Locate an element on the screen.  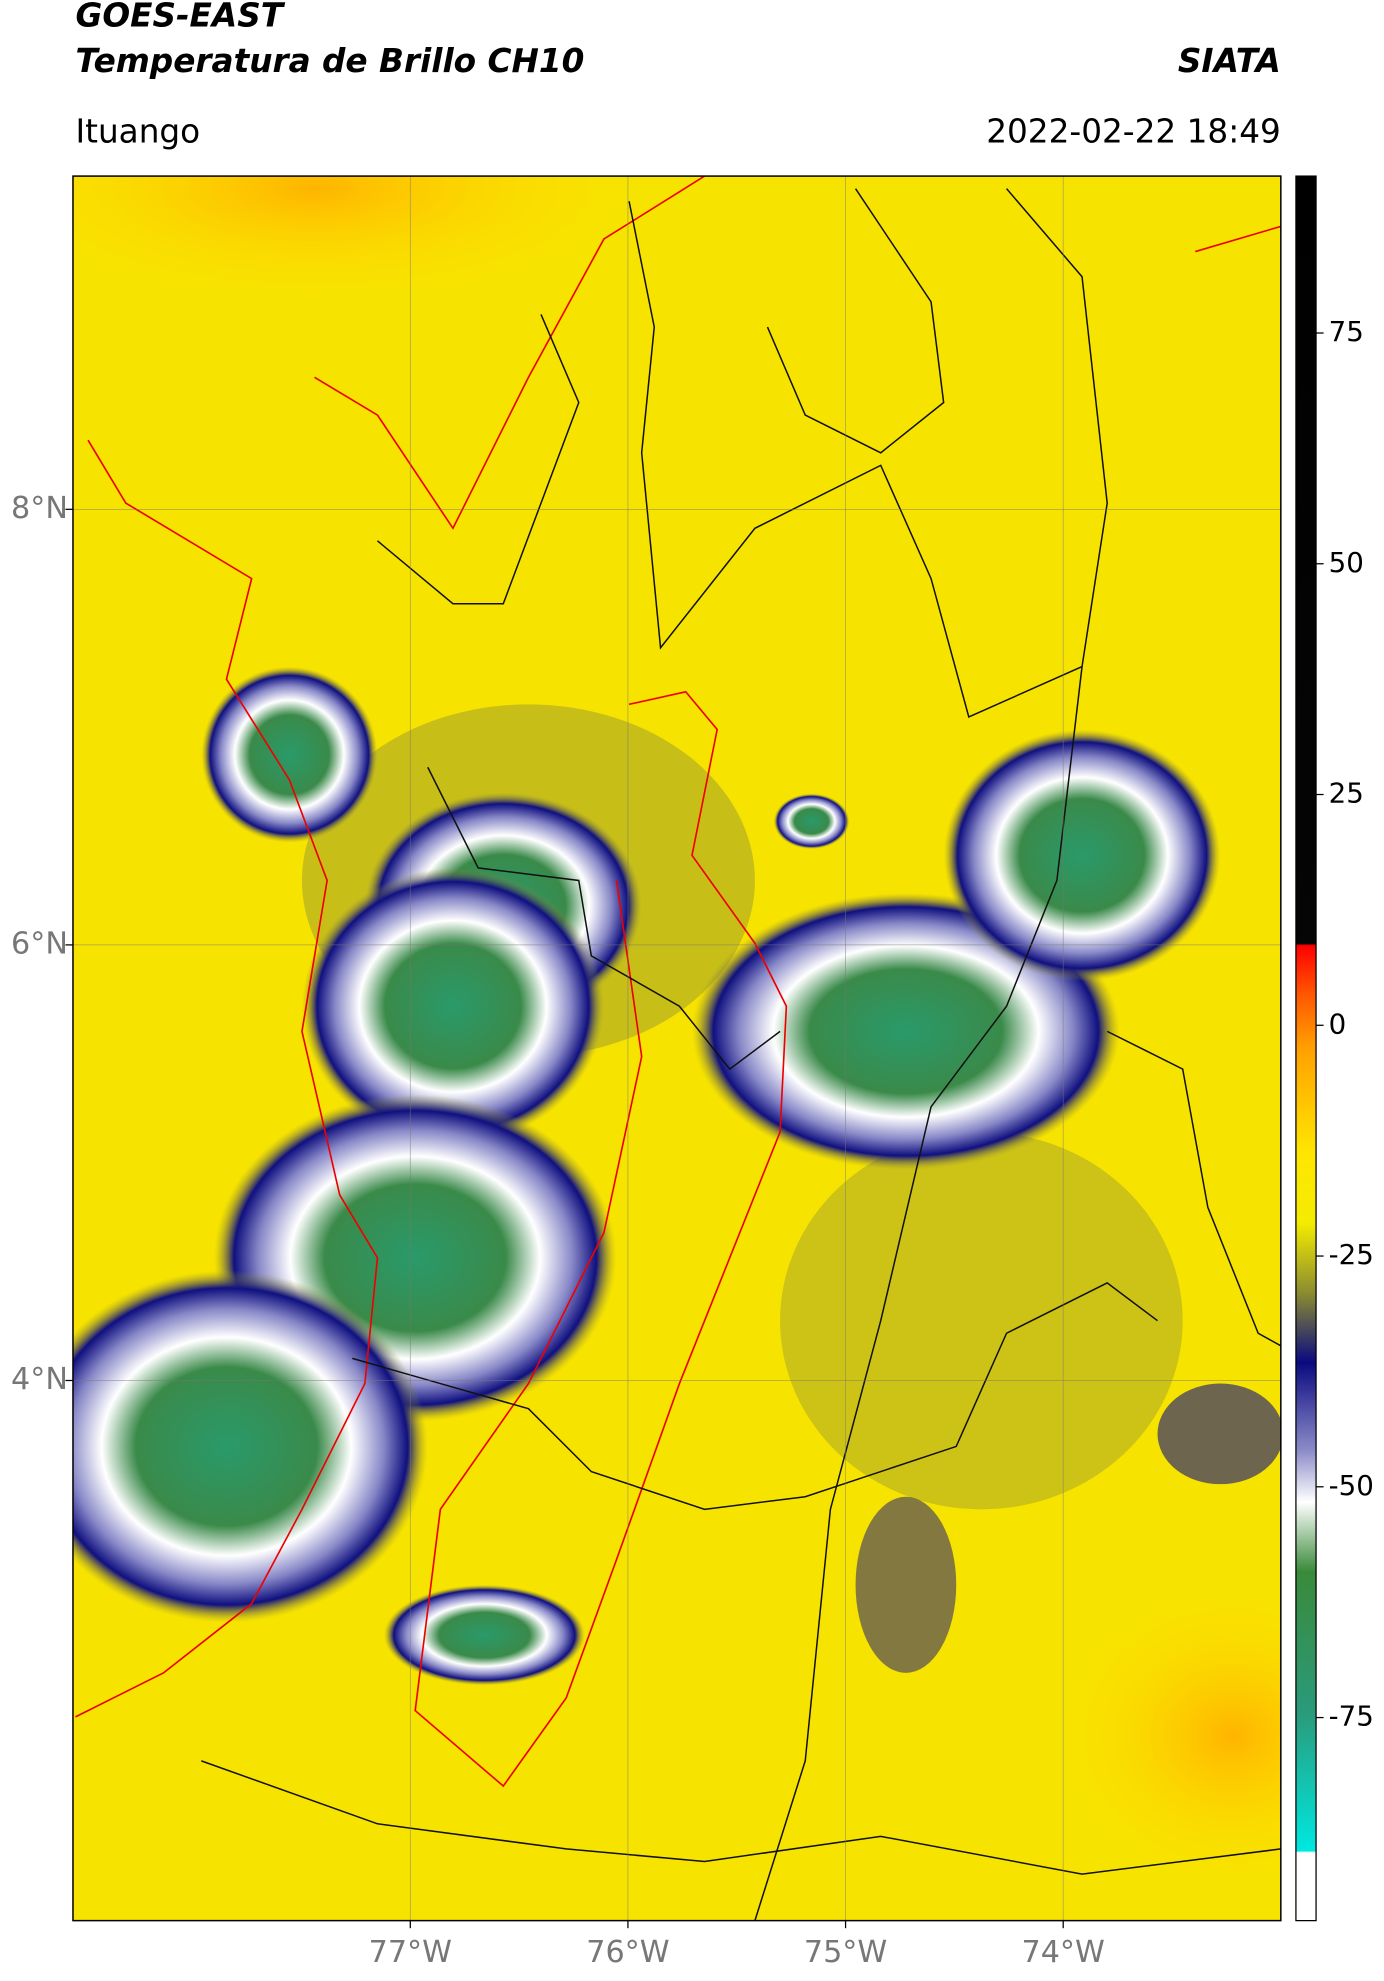
colorbar-tick-label: 50 is located at coordinates (1346, 562).